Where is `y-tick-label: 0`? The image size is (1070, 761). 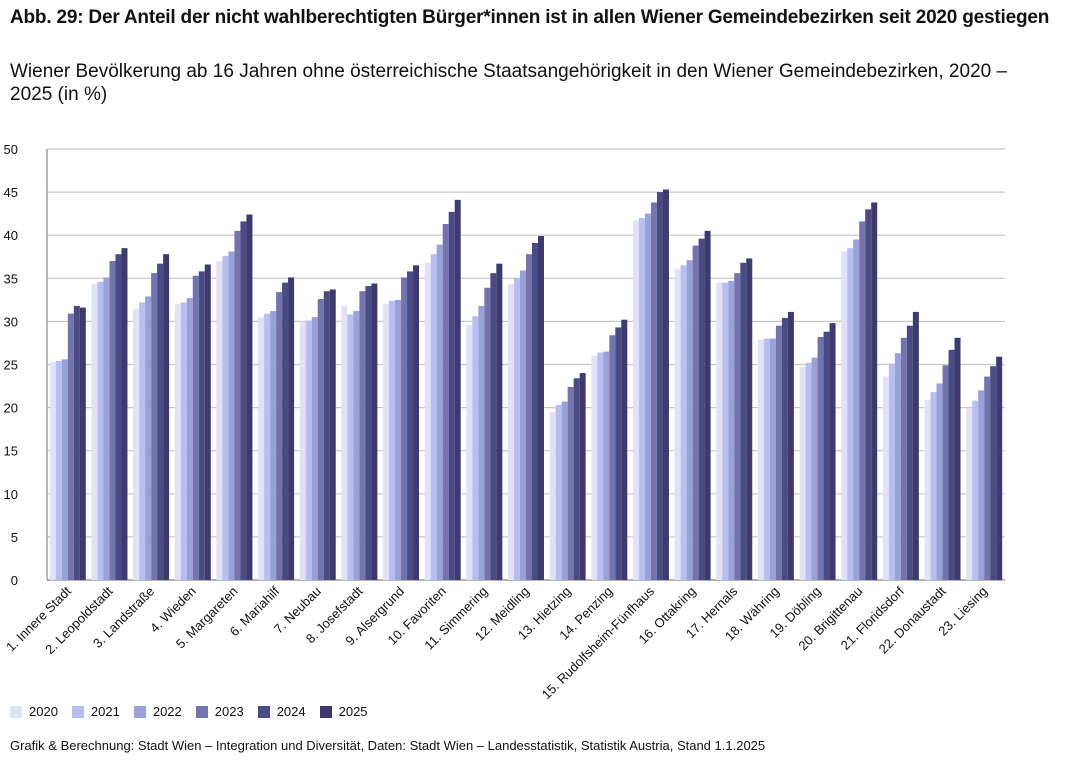
y-tick-label: 0 is located at coordinates (14, 580).